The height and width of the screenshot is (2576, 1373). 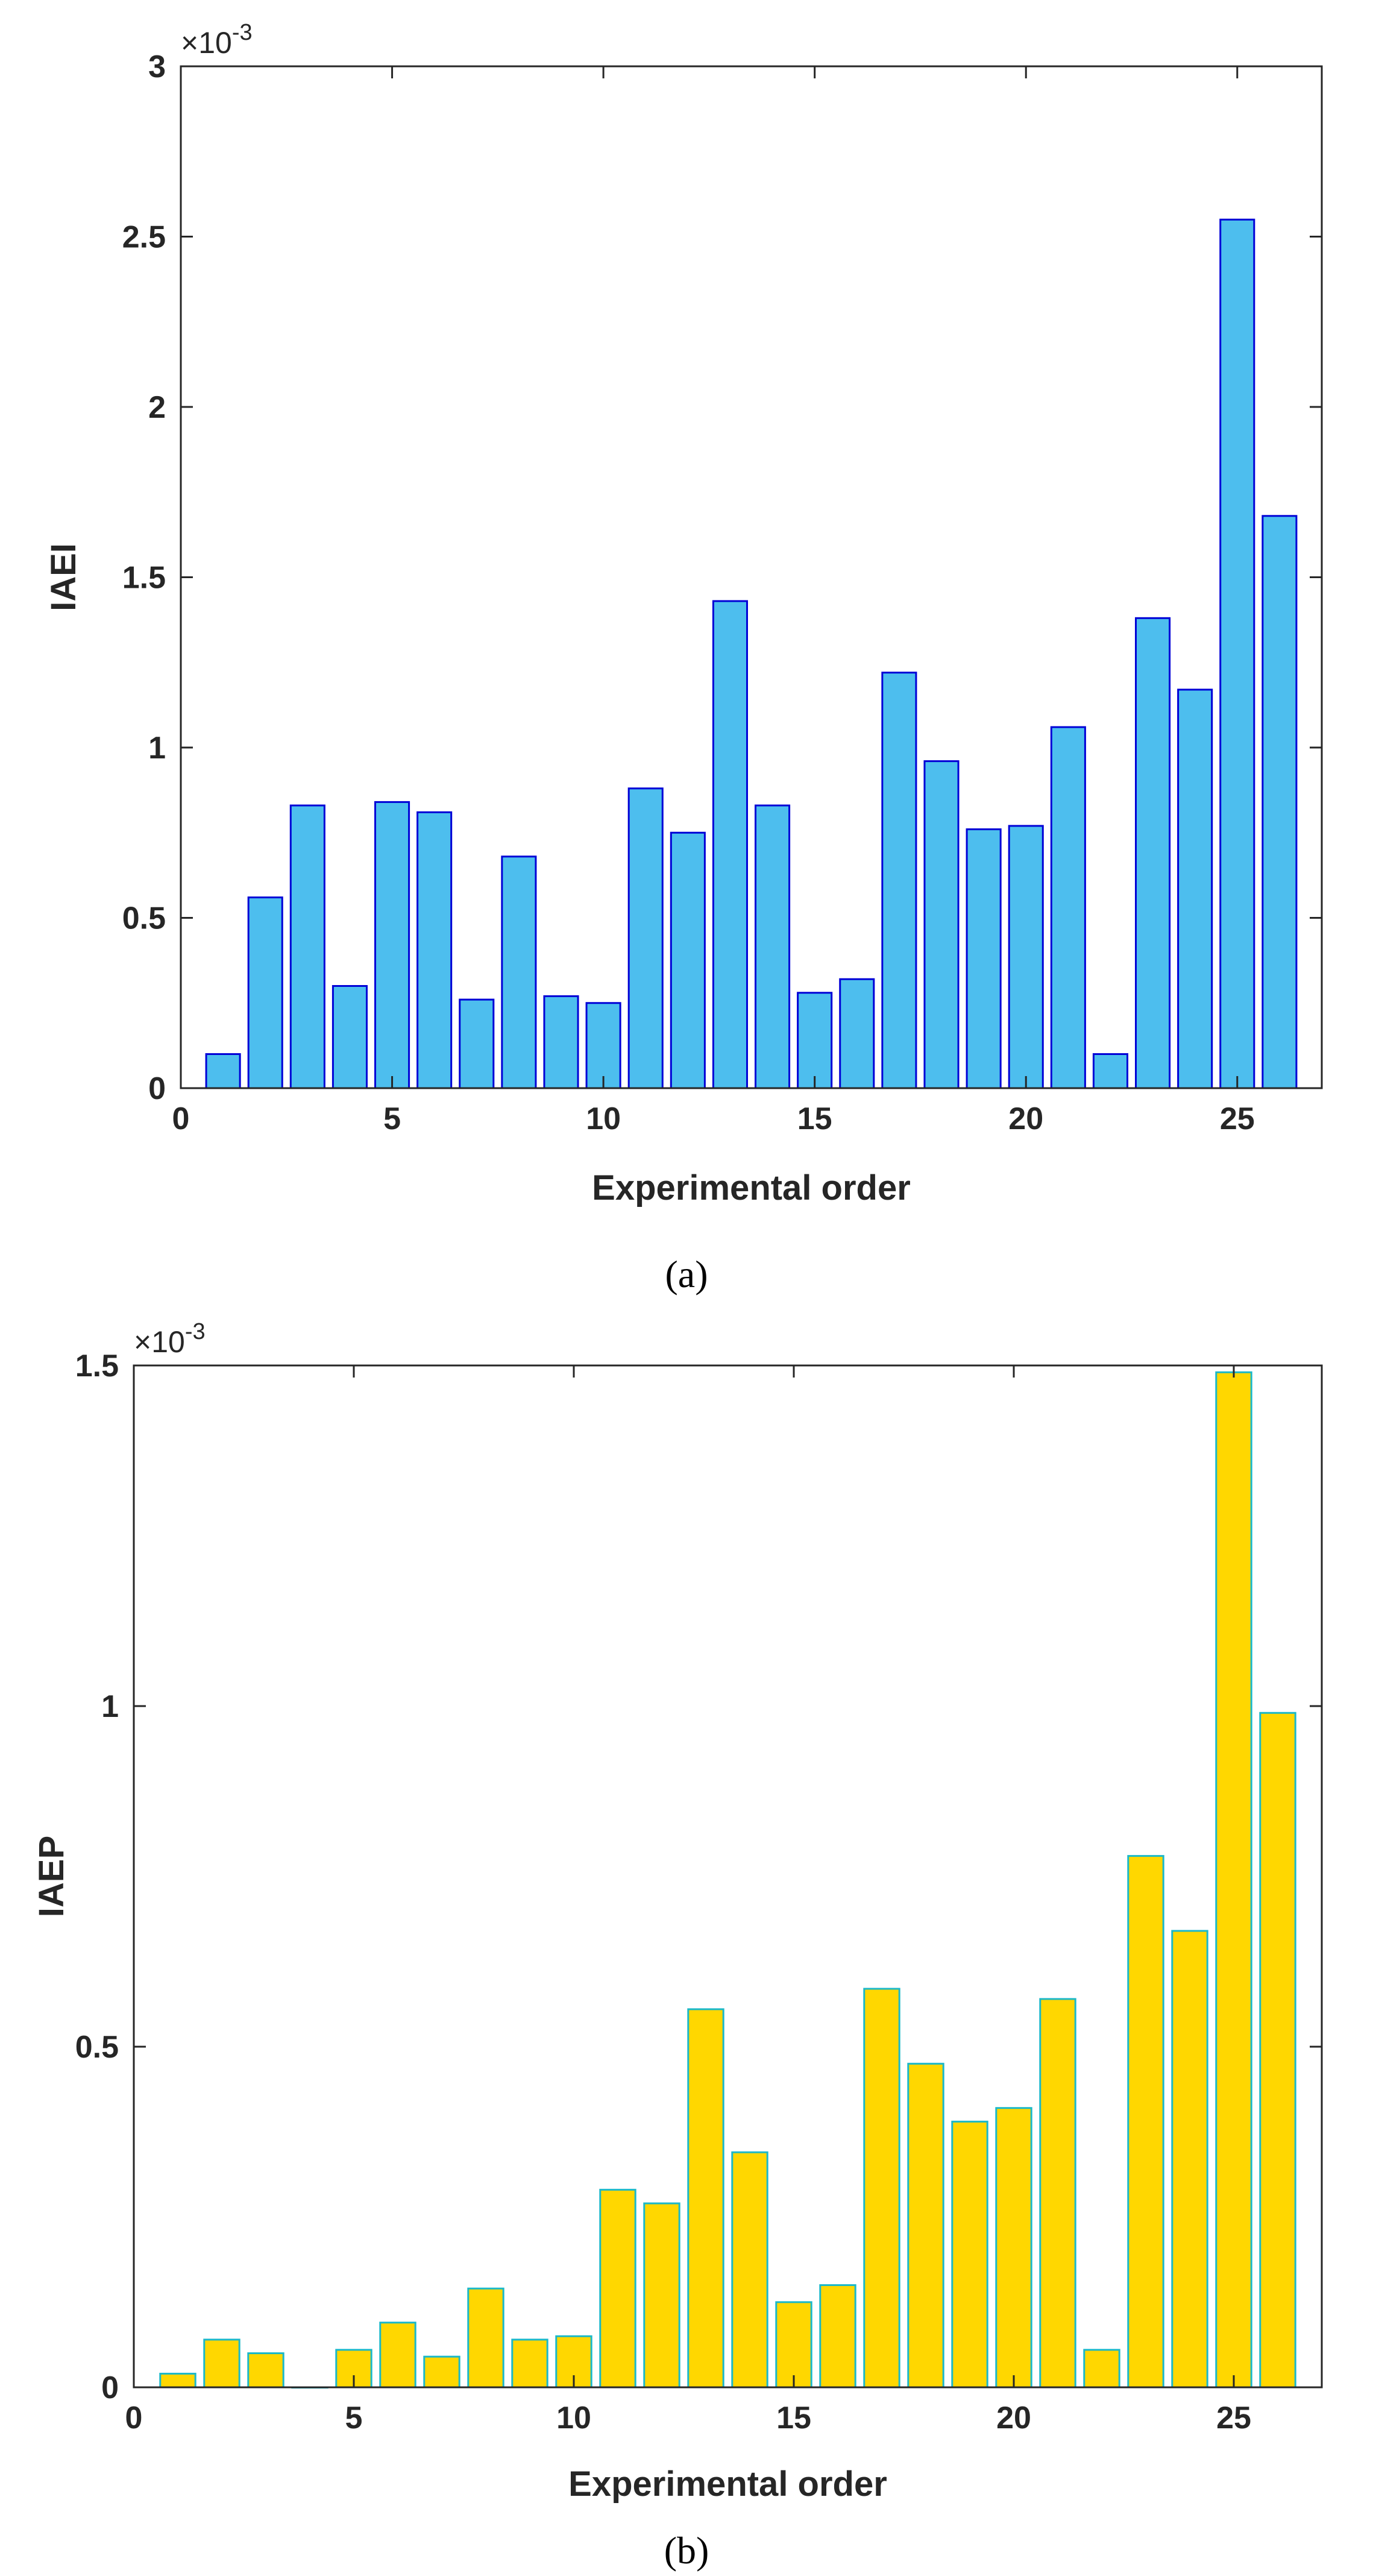 I want to click on panel-label-a: (a), so click(x=686, y=1274).